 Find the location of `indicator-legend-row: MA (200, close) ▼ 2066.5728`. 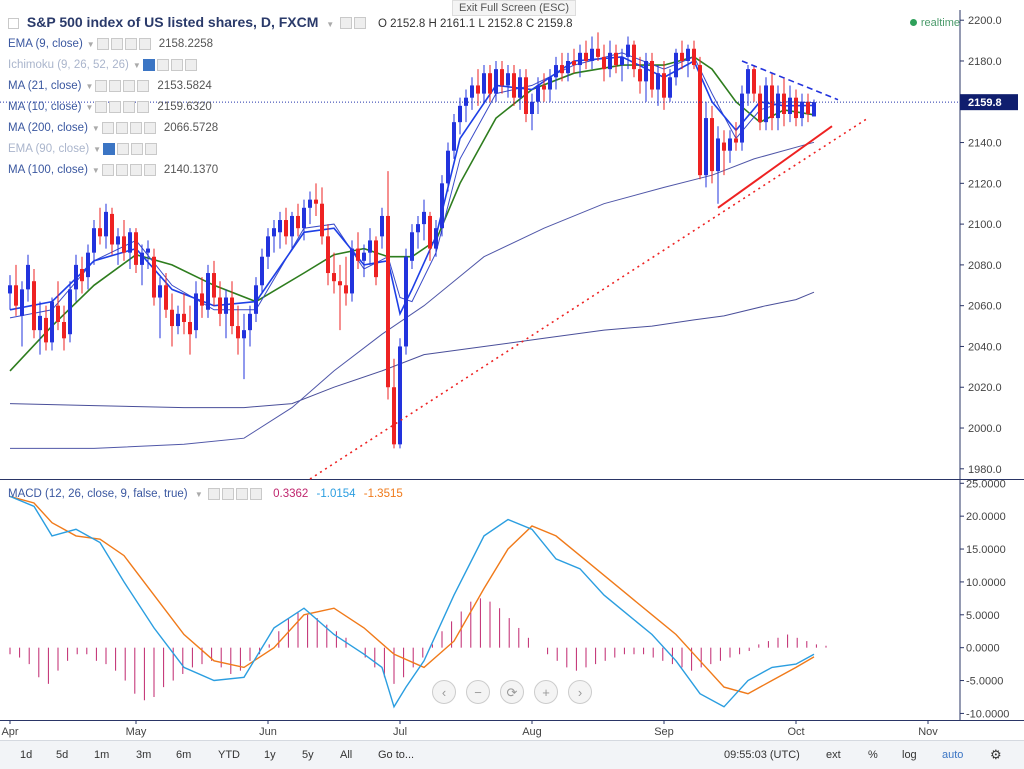

indicator-legend-row: MA (200, close) ▼ 2066.5728 is located at coordinates (113, 128).